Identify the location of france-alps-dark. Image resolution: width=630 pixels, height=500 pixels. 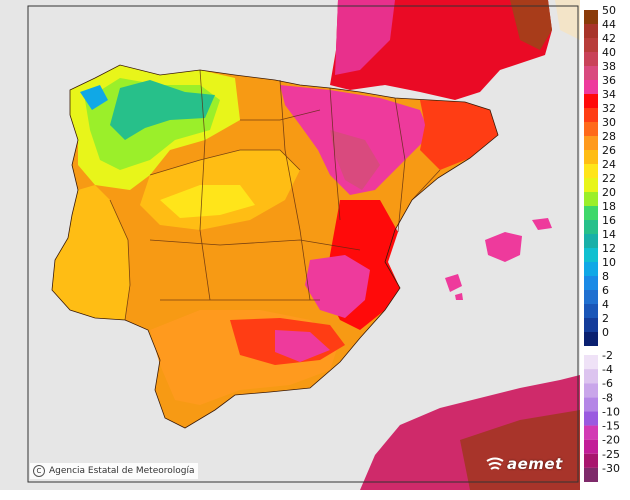
(531, 25).